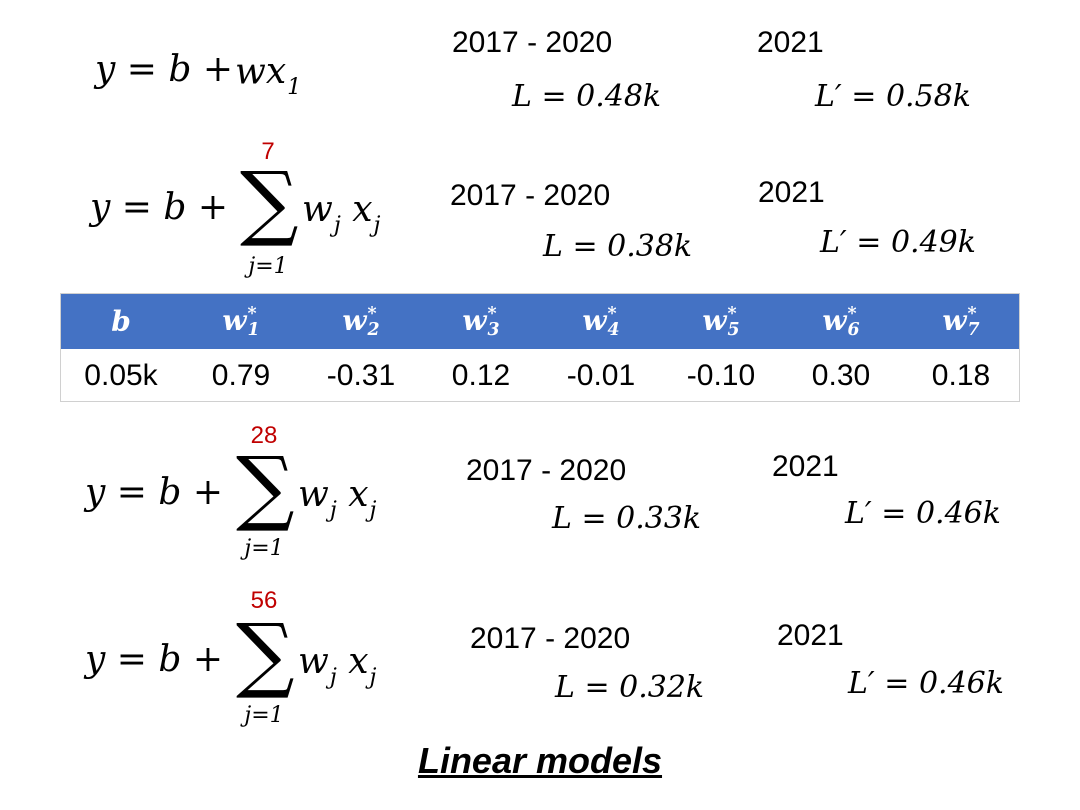 The image size is (1080, 810). I want to click on train-loss: L = 0.48k, so click(587, 96).